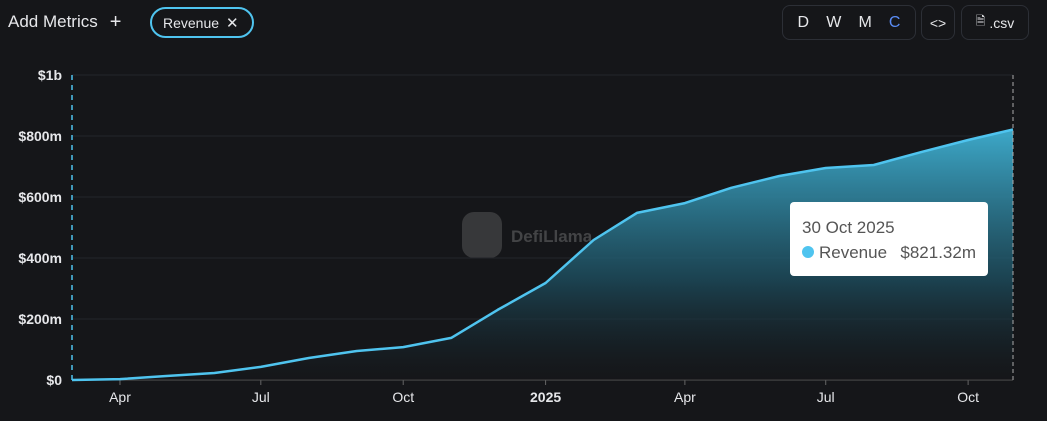  I want to click on period-d: D, so click(803, 22).